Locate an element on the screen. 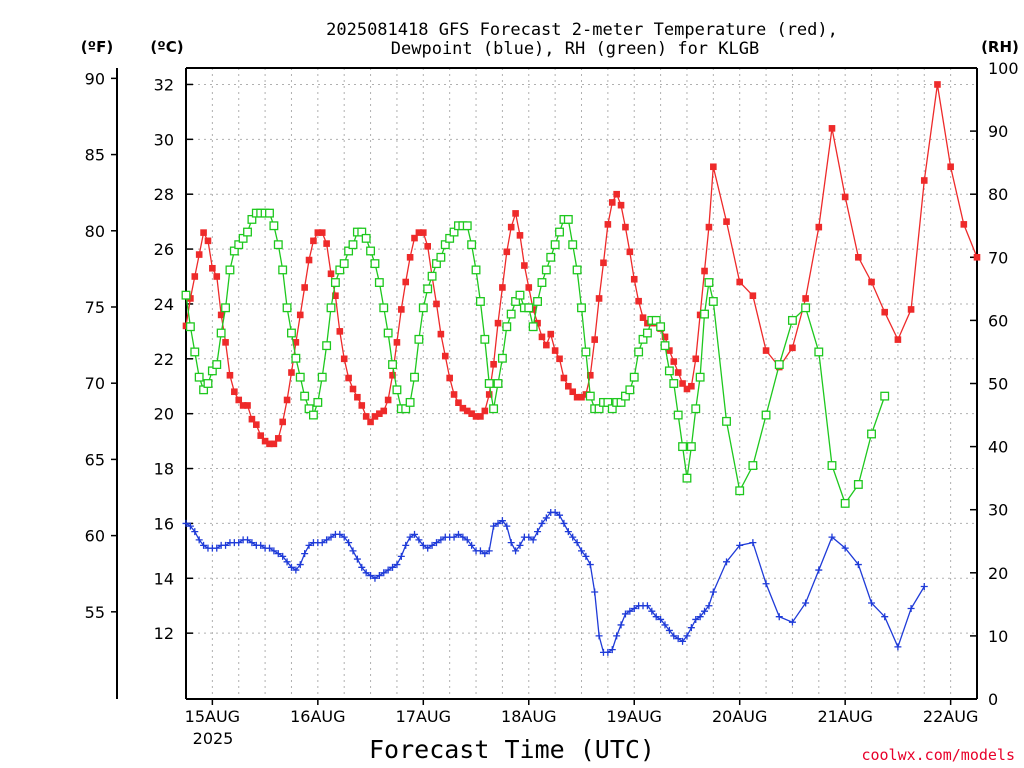 This screenshot has height=768, width=1024. celsius-tick-label: 18 is located at coordinates (164, 469).